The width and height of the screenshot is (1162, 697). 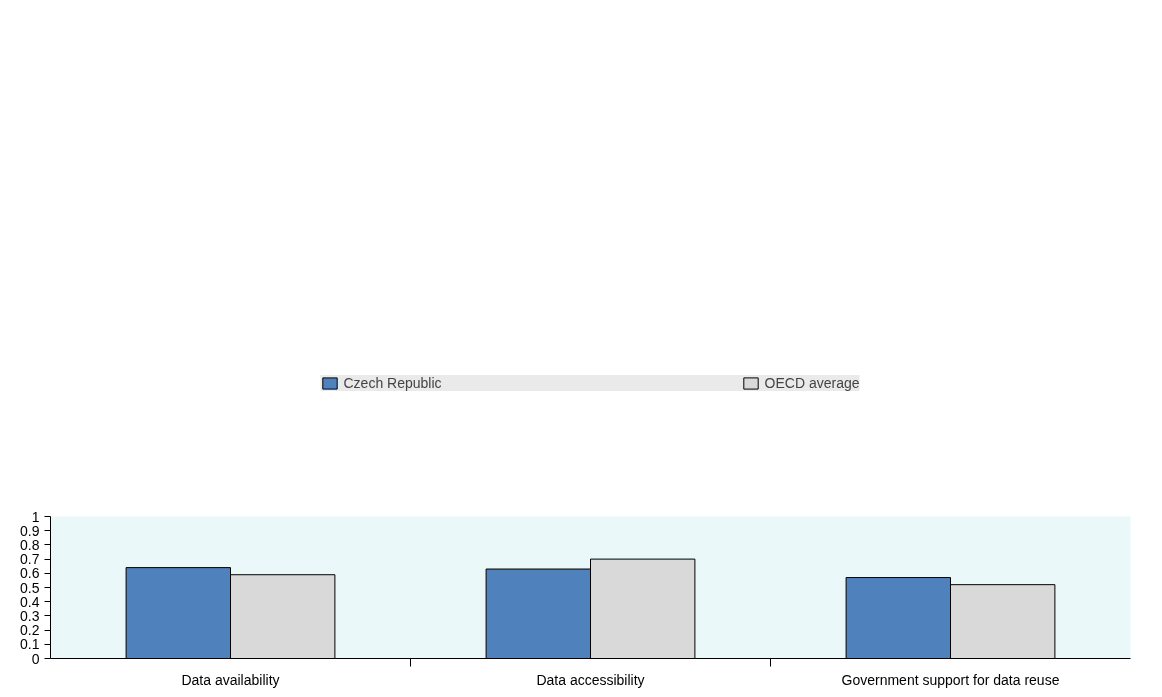 What do you see at coordinates (30, 530) in the screenshot?
I see `y-tick-label: 0.9` at bounding box center [30, 530].